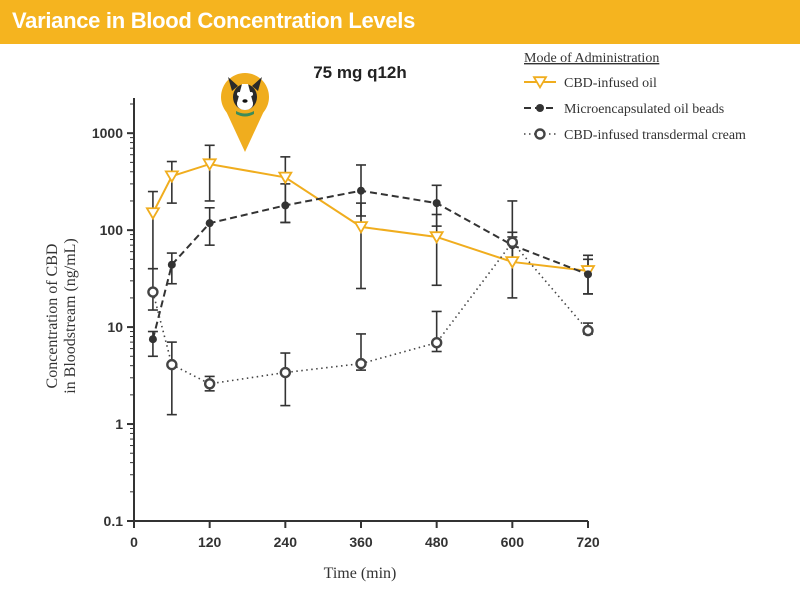 The height and width of the screenshot is (598, 800). What do you see at coordinates (245, 101) in the screenshot?
I see `dog-nose` at bounding box center [245, 101].